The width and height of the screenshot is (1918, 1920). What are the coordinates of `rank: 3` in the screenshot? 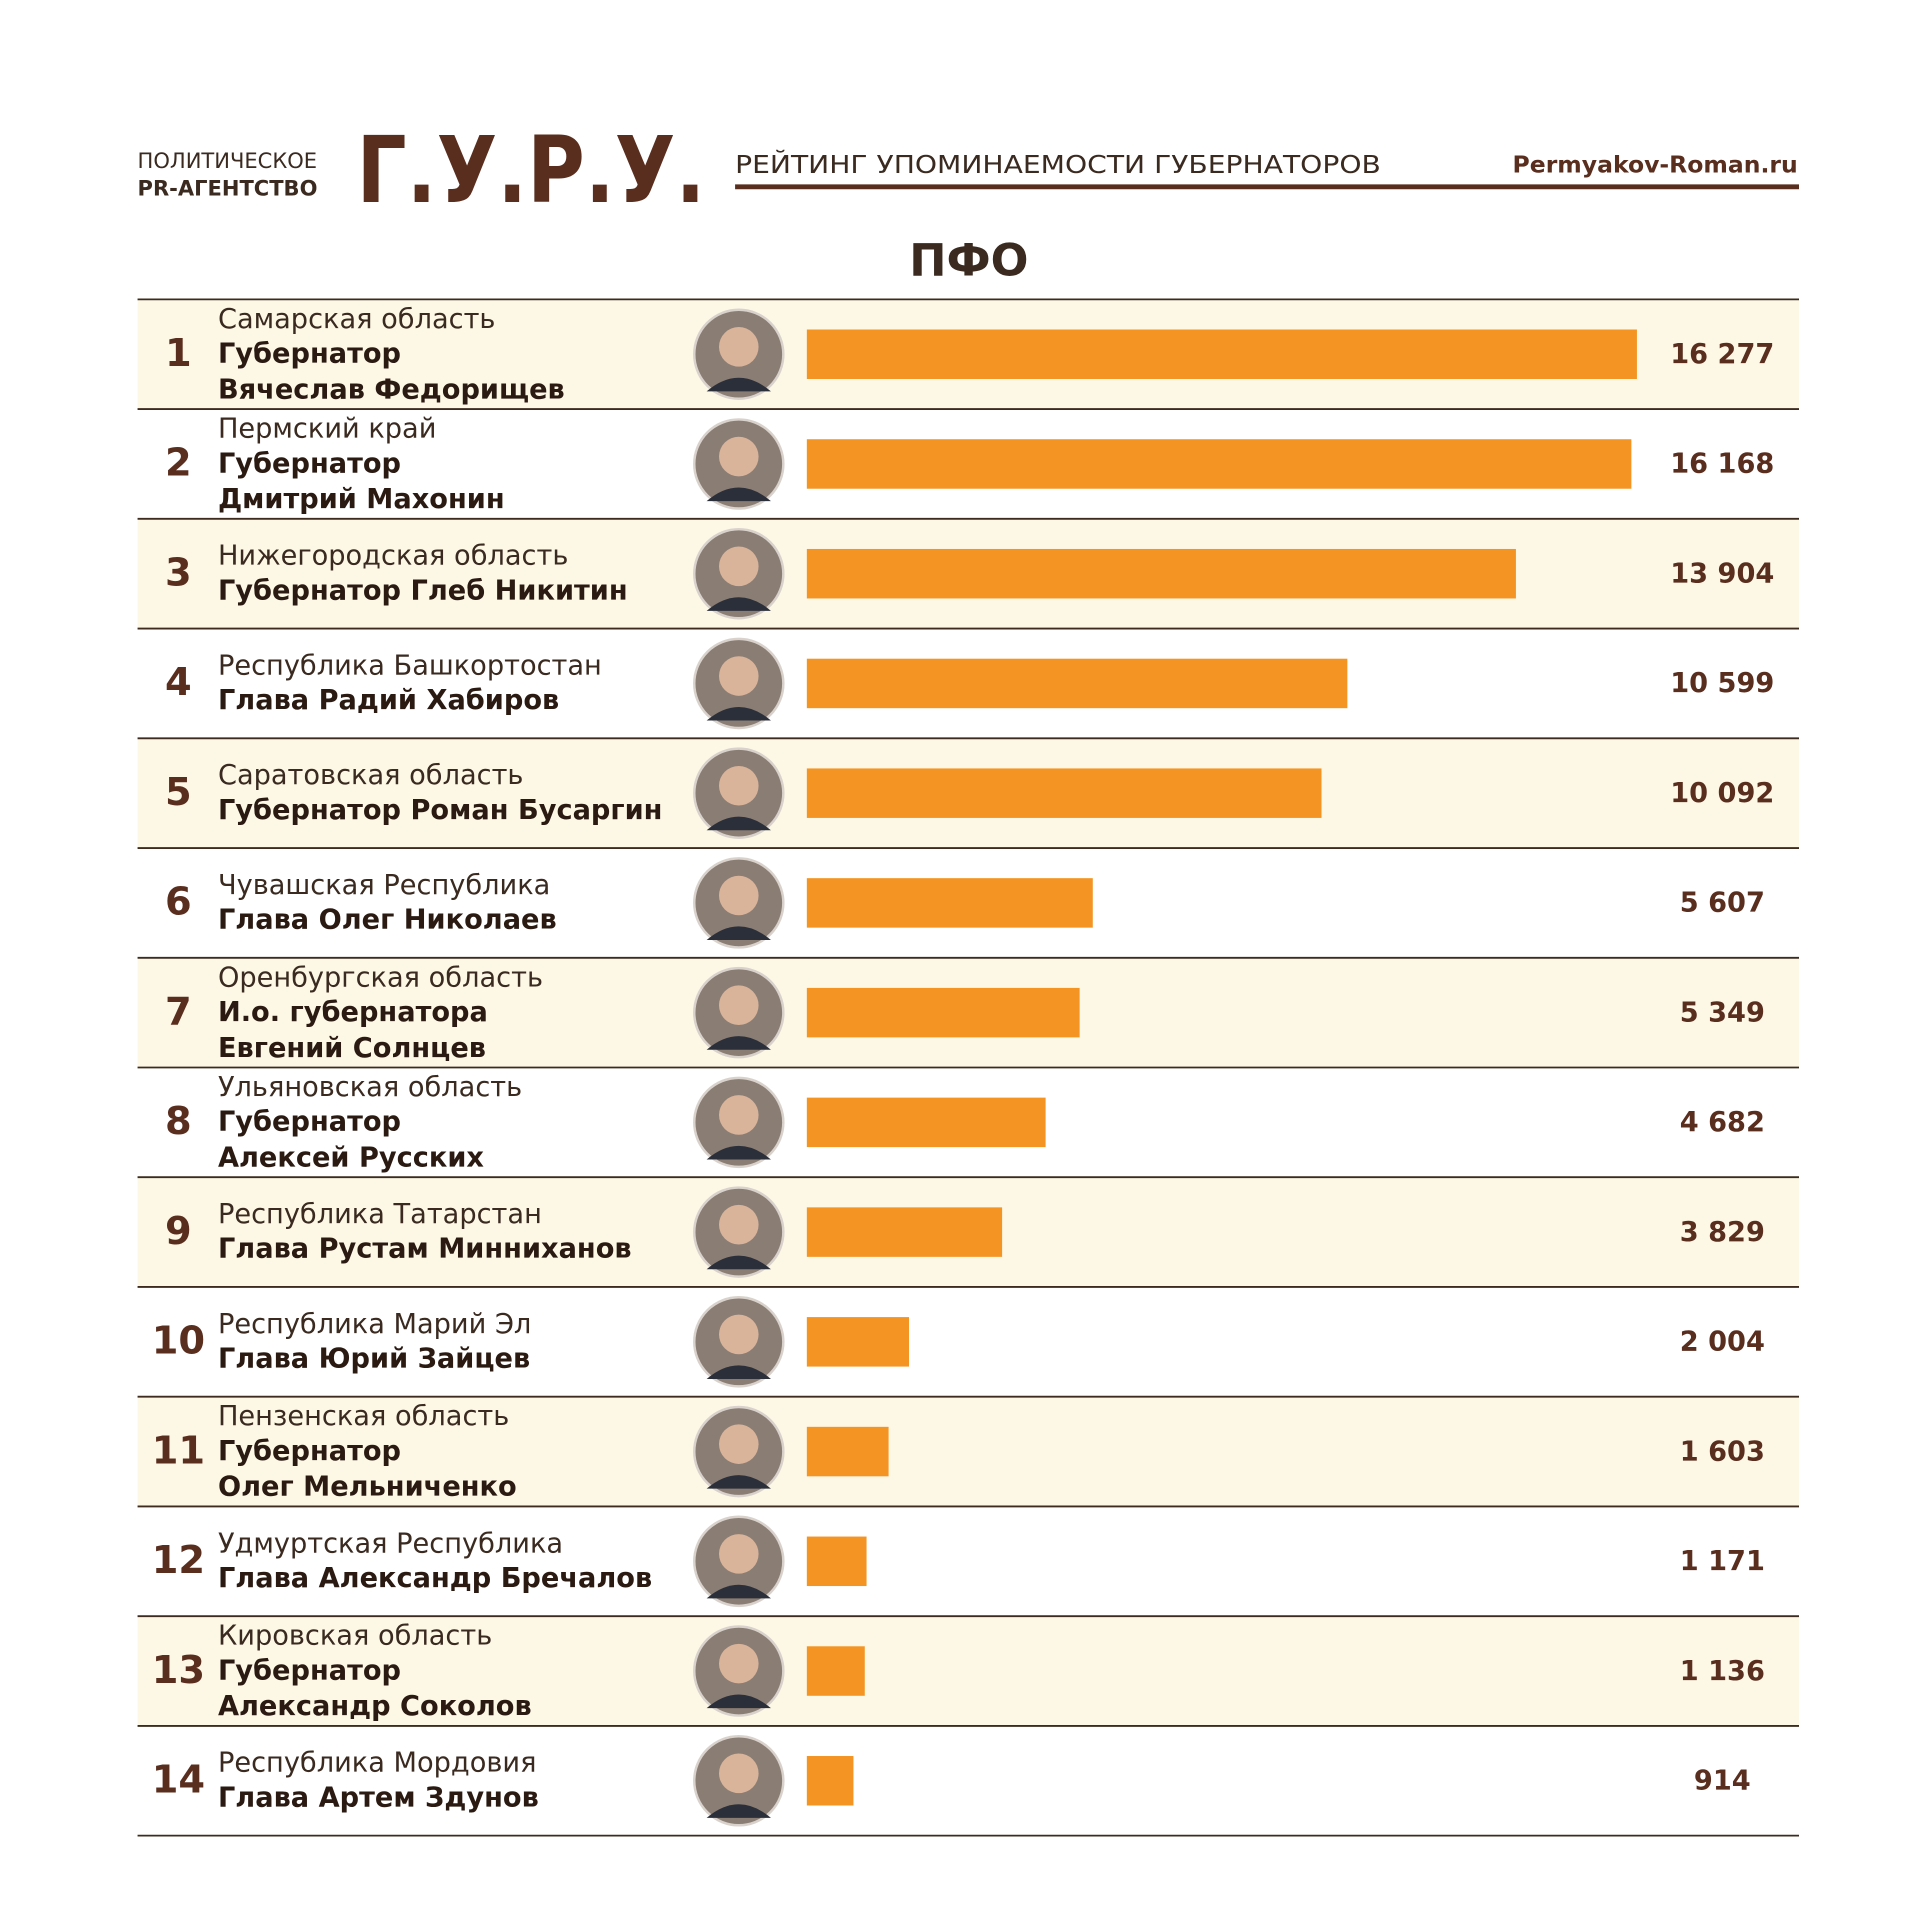 It's located at (178, 572).